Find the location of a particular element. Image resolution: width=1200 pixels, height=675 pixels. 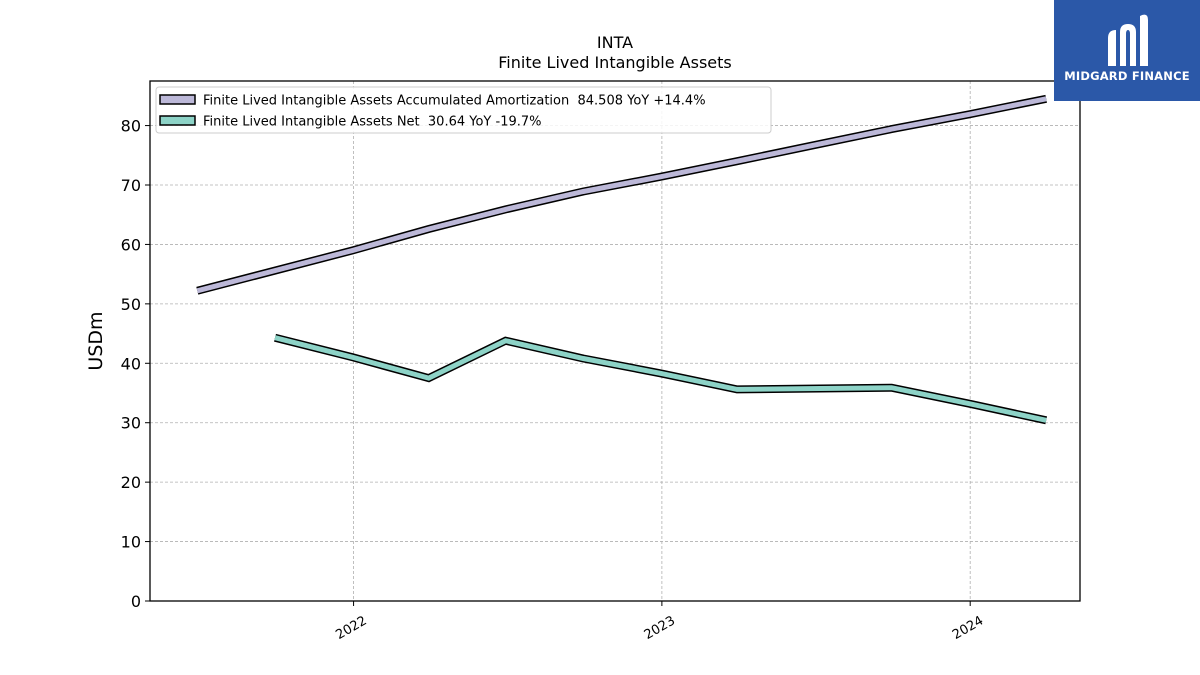

chart-title: INTA is located at coordinates (615, 42).